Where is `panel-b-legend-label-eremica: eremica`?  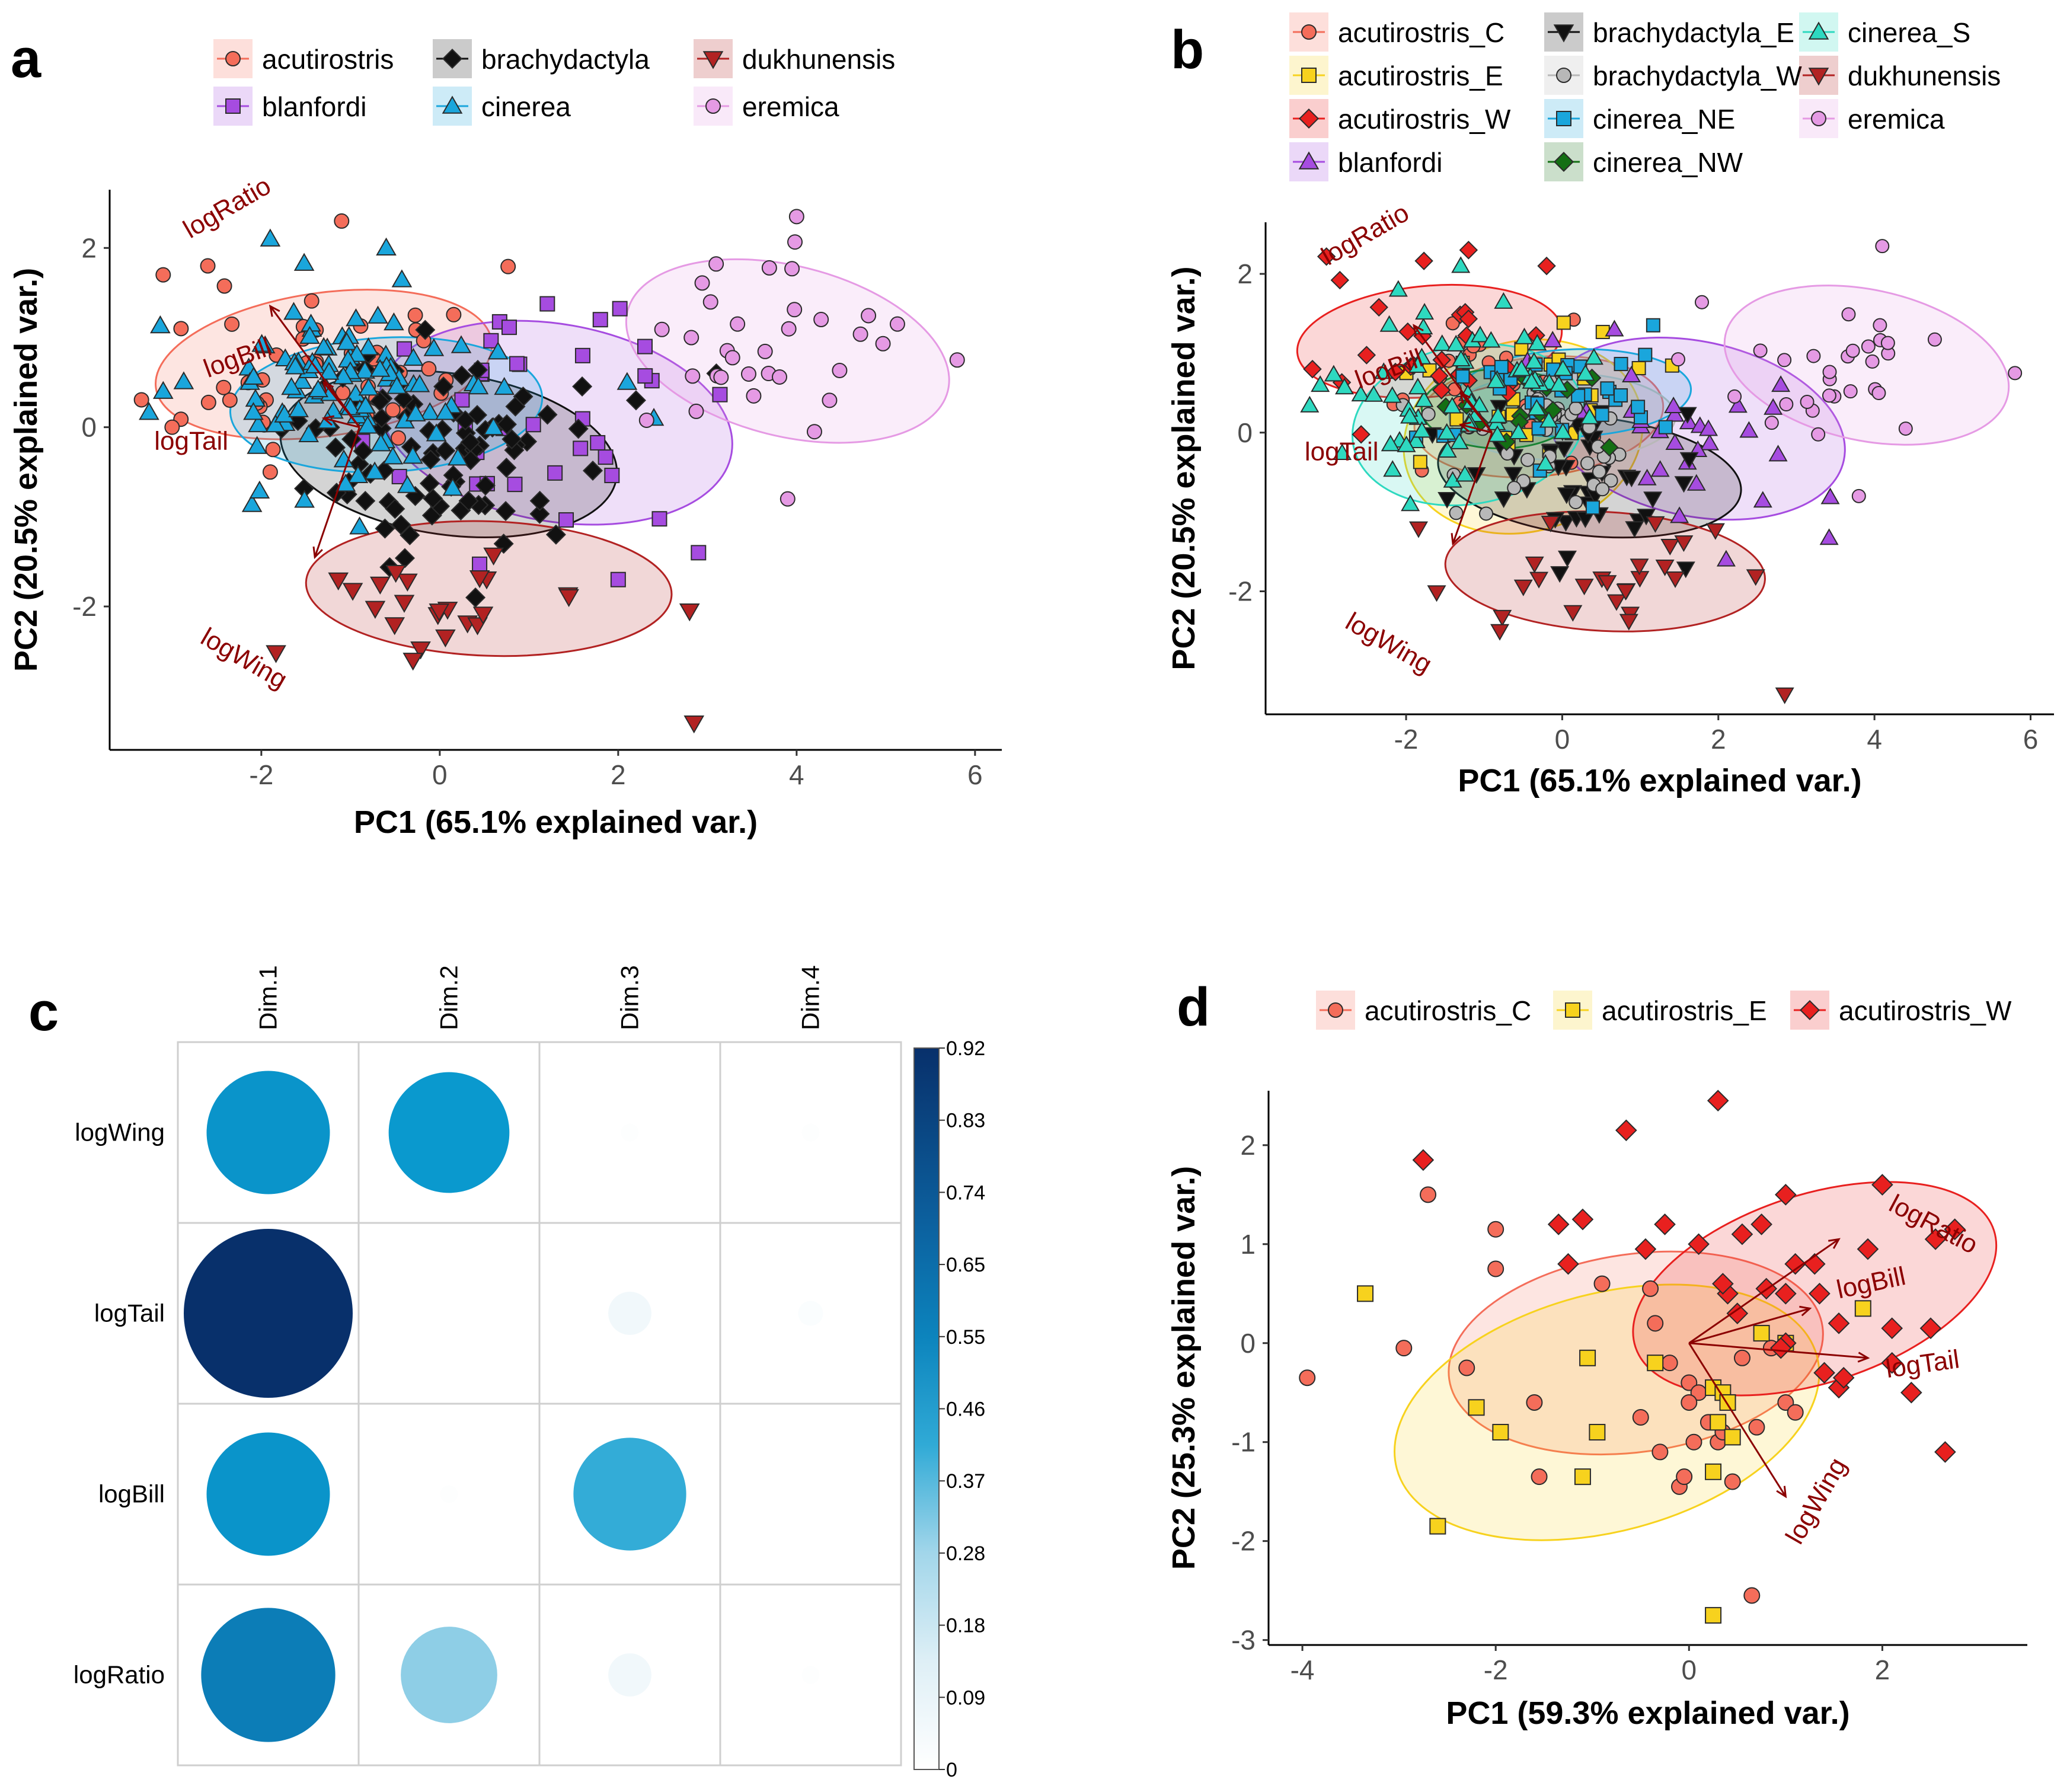 panel-b-legend-label-eremica: eremica is located at coordinates (1897, 119).